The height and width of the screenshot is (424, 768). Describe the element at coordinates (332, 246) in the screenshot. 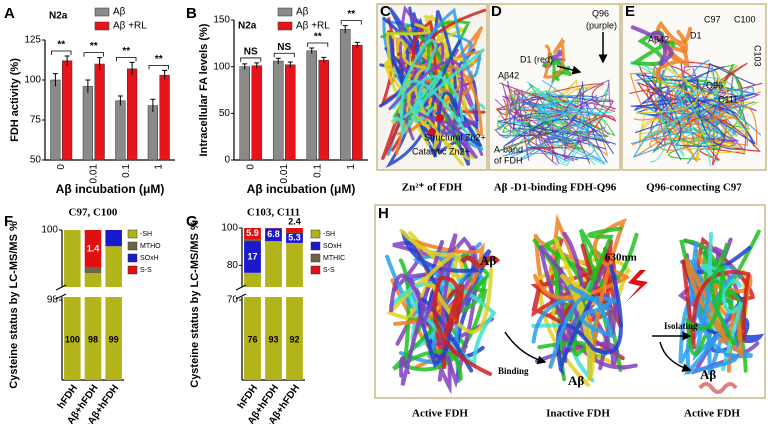

I see `legend-label: SOxH` at that location.